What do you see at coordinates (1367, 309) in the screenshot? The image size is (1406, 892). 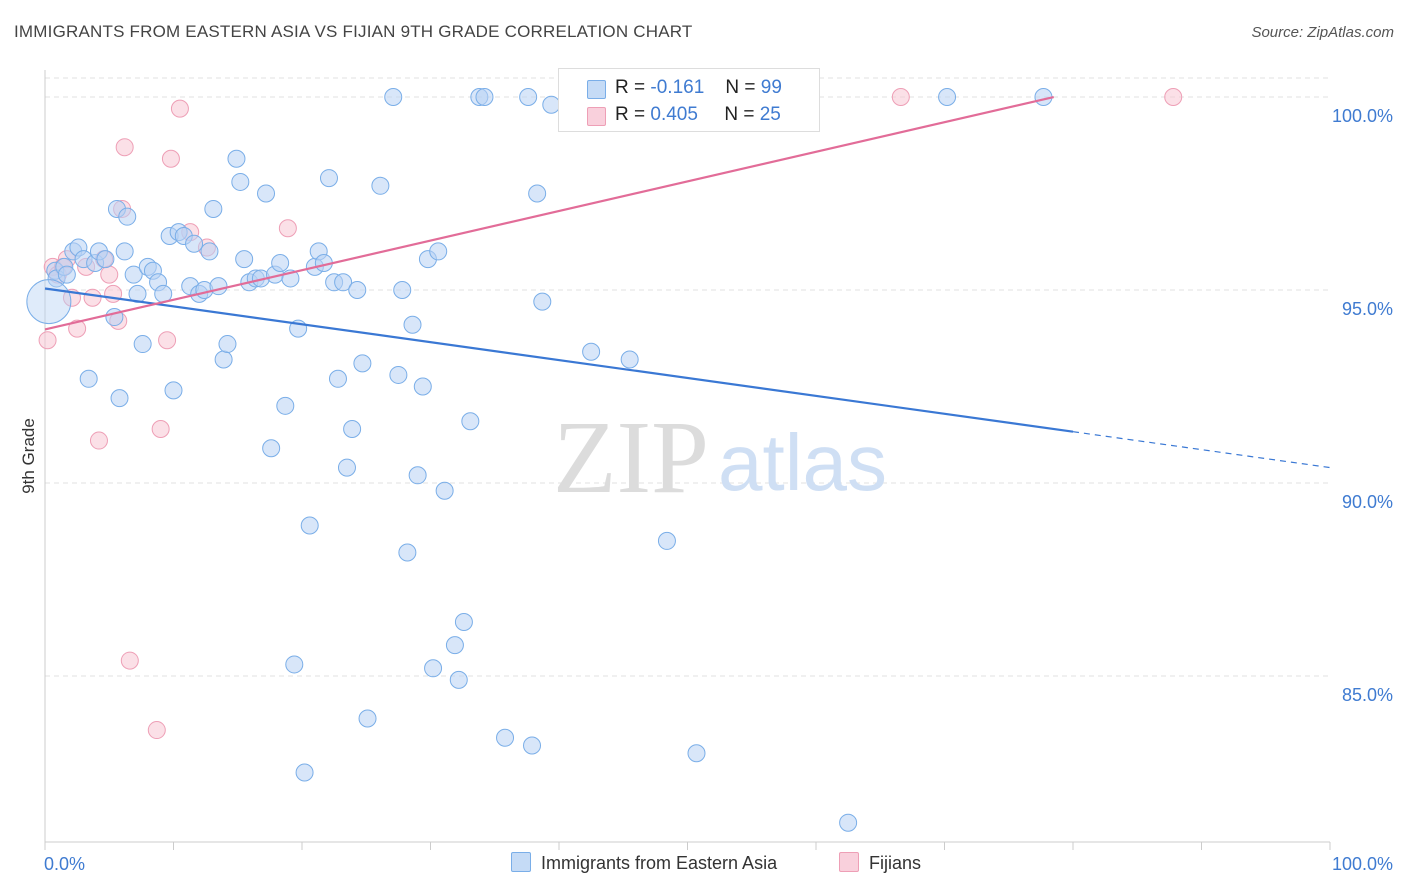 I see `y-tick-label: 95.0%` at bounding box center [1367, 309].